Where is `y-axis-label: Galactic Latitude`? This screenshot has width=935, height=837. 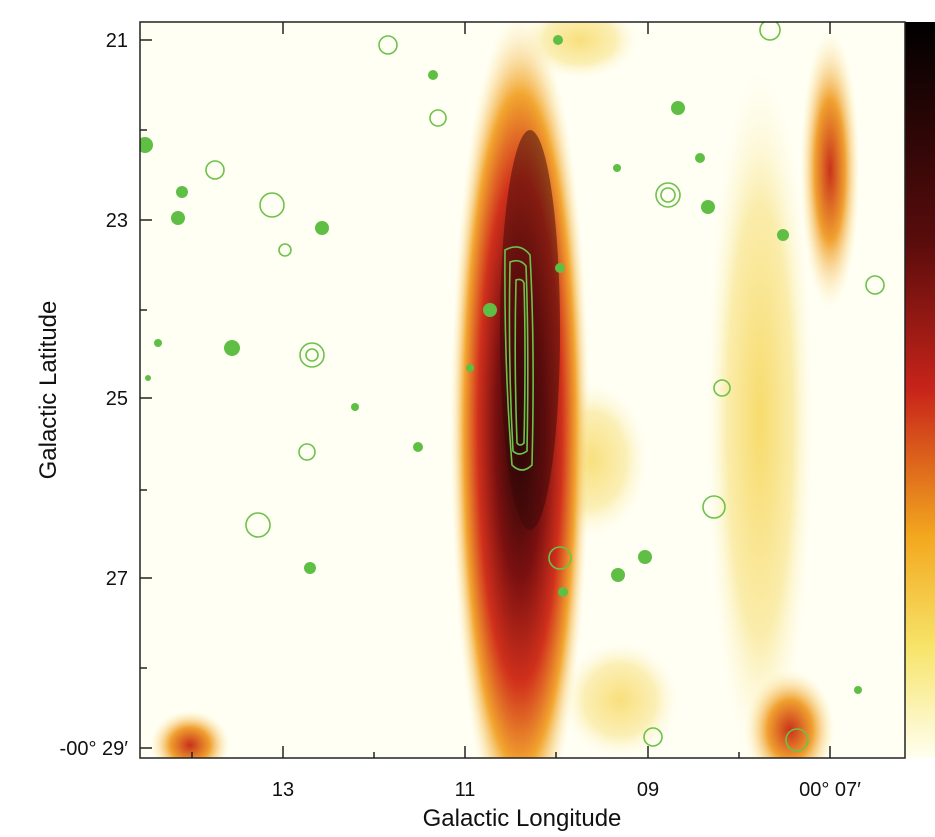 y-axis-label: Galactic Latitude is located at coordinates (48, 390).